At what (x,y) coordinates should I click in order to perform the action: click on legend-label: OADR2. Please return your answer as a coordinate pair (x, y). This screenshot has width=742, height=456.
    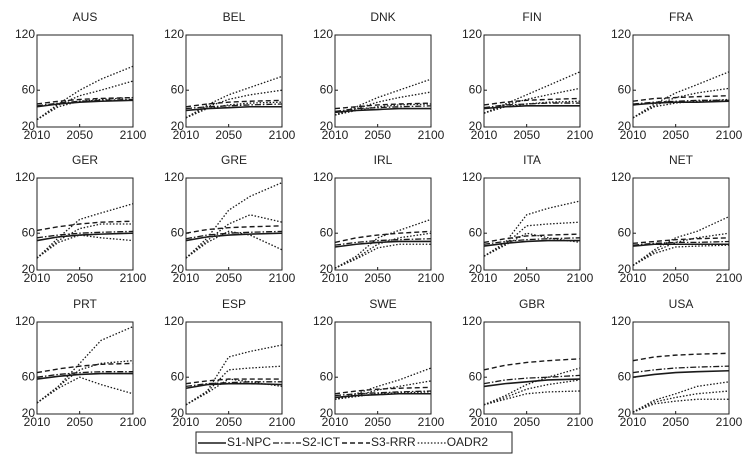
    Looking at the image, I should click on (468, 442).